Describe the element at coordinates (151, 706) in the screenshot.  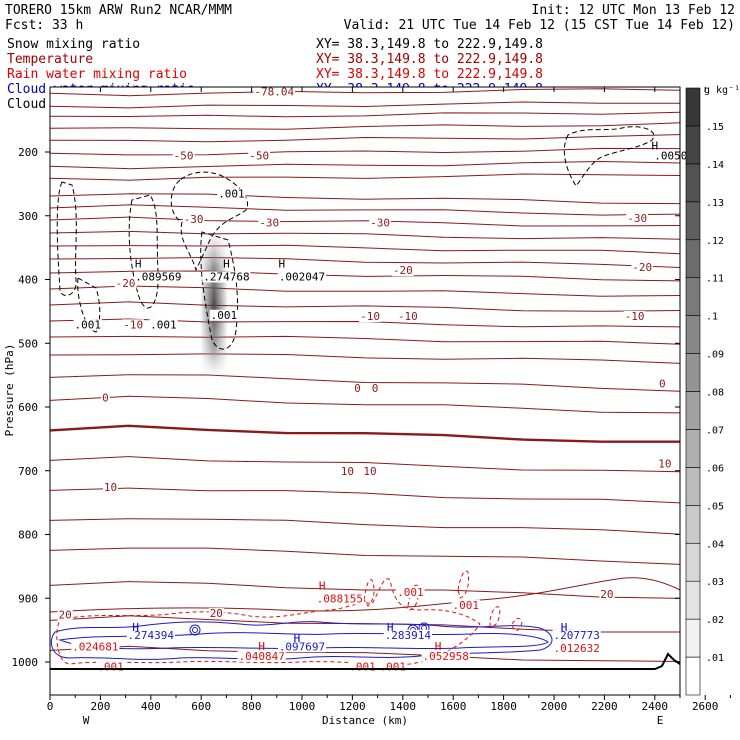
I see `x-tick-label: 400` at that location.